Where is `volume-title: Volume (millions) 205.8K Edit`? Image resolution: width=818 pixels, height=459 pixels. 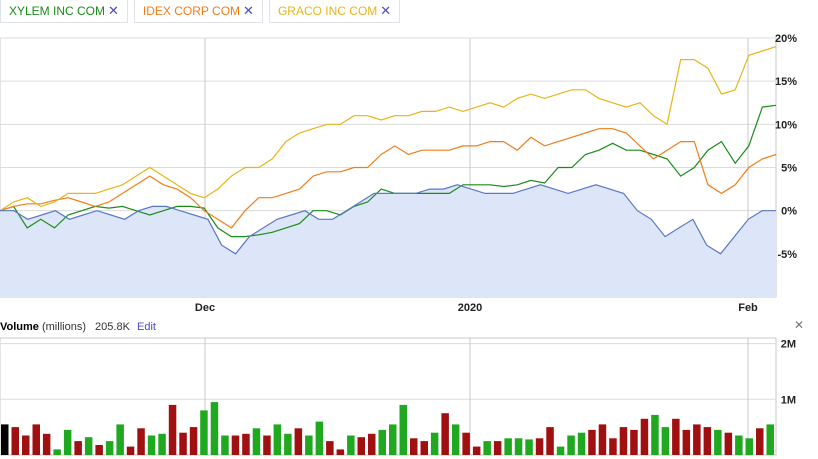
volume-title: Volume (millions) 205.8K Edit is located at coordinates (78, 327).